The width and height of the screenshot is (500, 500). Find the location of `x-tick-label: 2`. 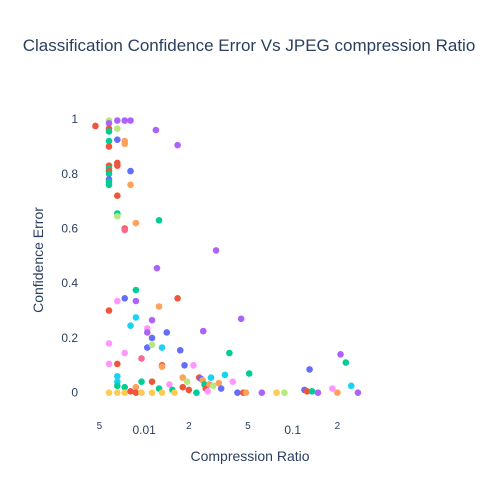

x-tick-label: 2 is located at coordinates (338, 426).